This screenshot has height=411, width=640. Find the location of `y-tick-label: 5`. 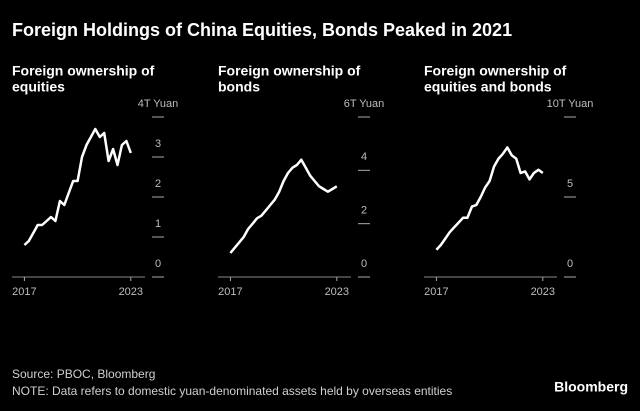

y-tick-label: 5 is located at coordinates (570, 184).